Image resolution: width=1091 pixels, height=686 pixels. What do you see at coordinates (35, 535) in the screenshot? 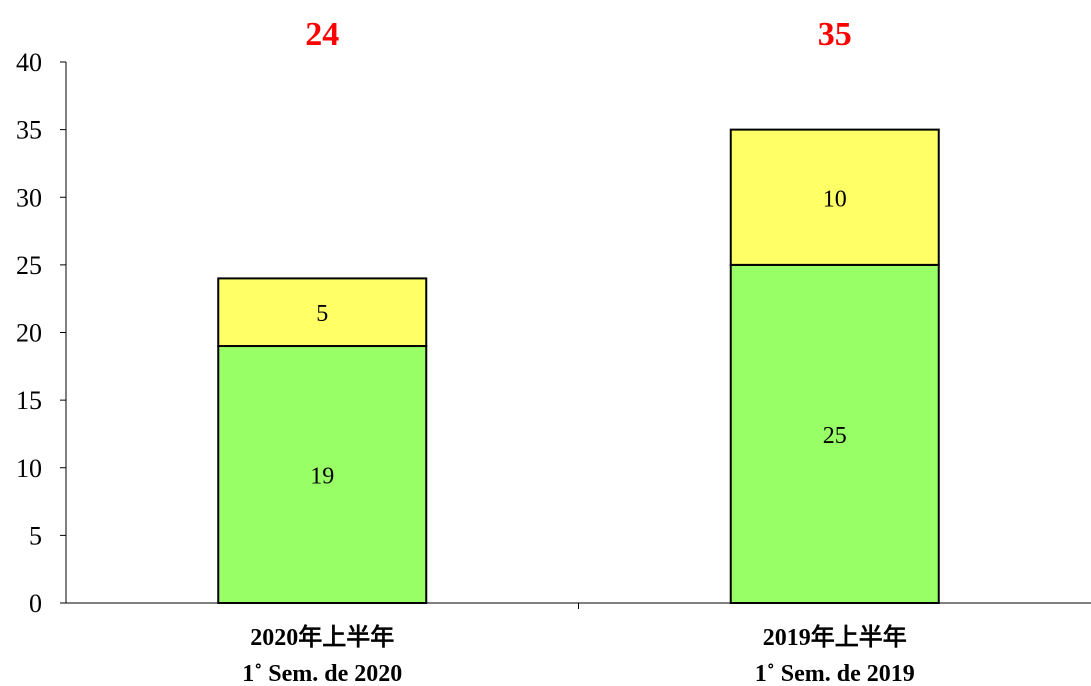
I see `y-tick-label: 5` at bounding box center [35, 535].